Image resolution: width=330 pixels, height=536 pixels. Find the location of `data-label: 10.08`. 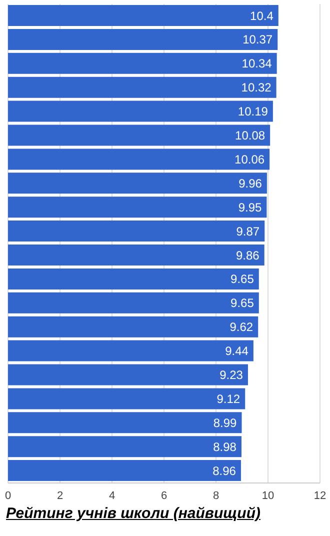

data-label: 10.08 is located at coordinates (250, 135).